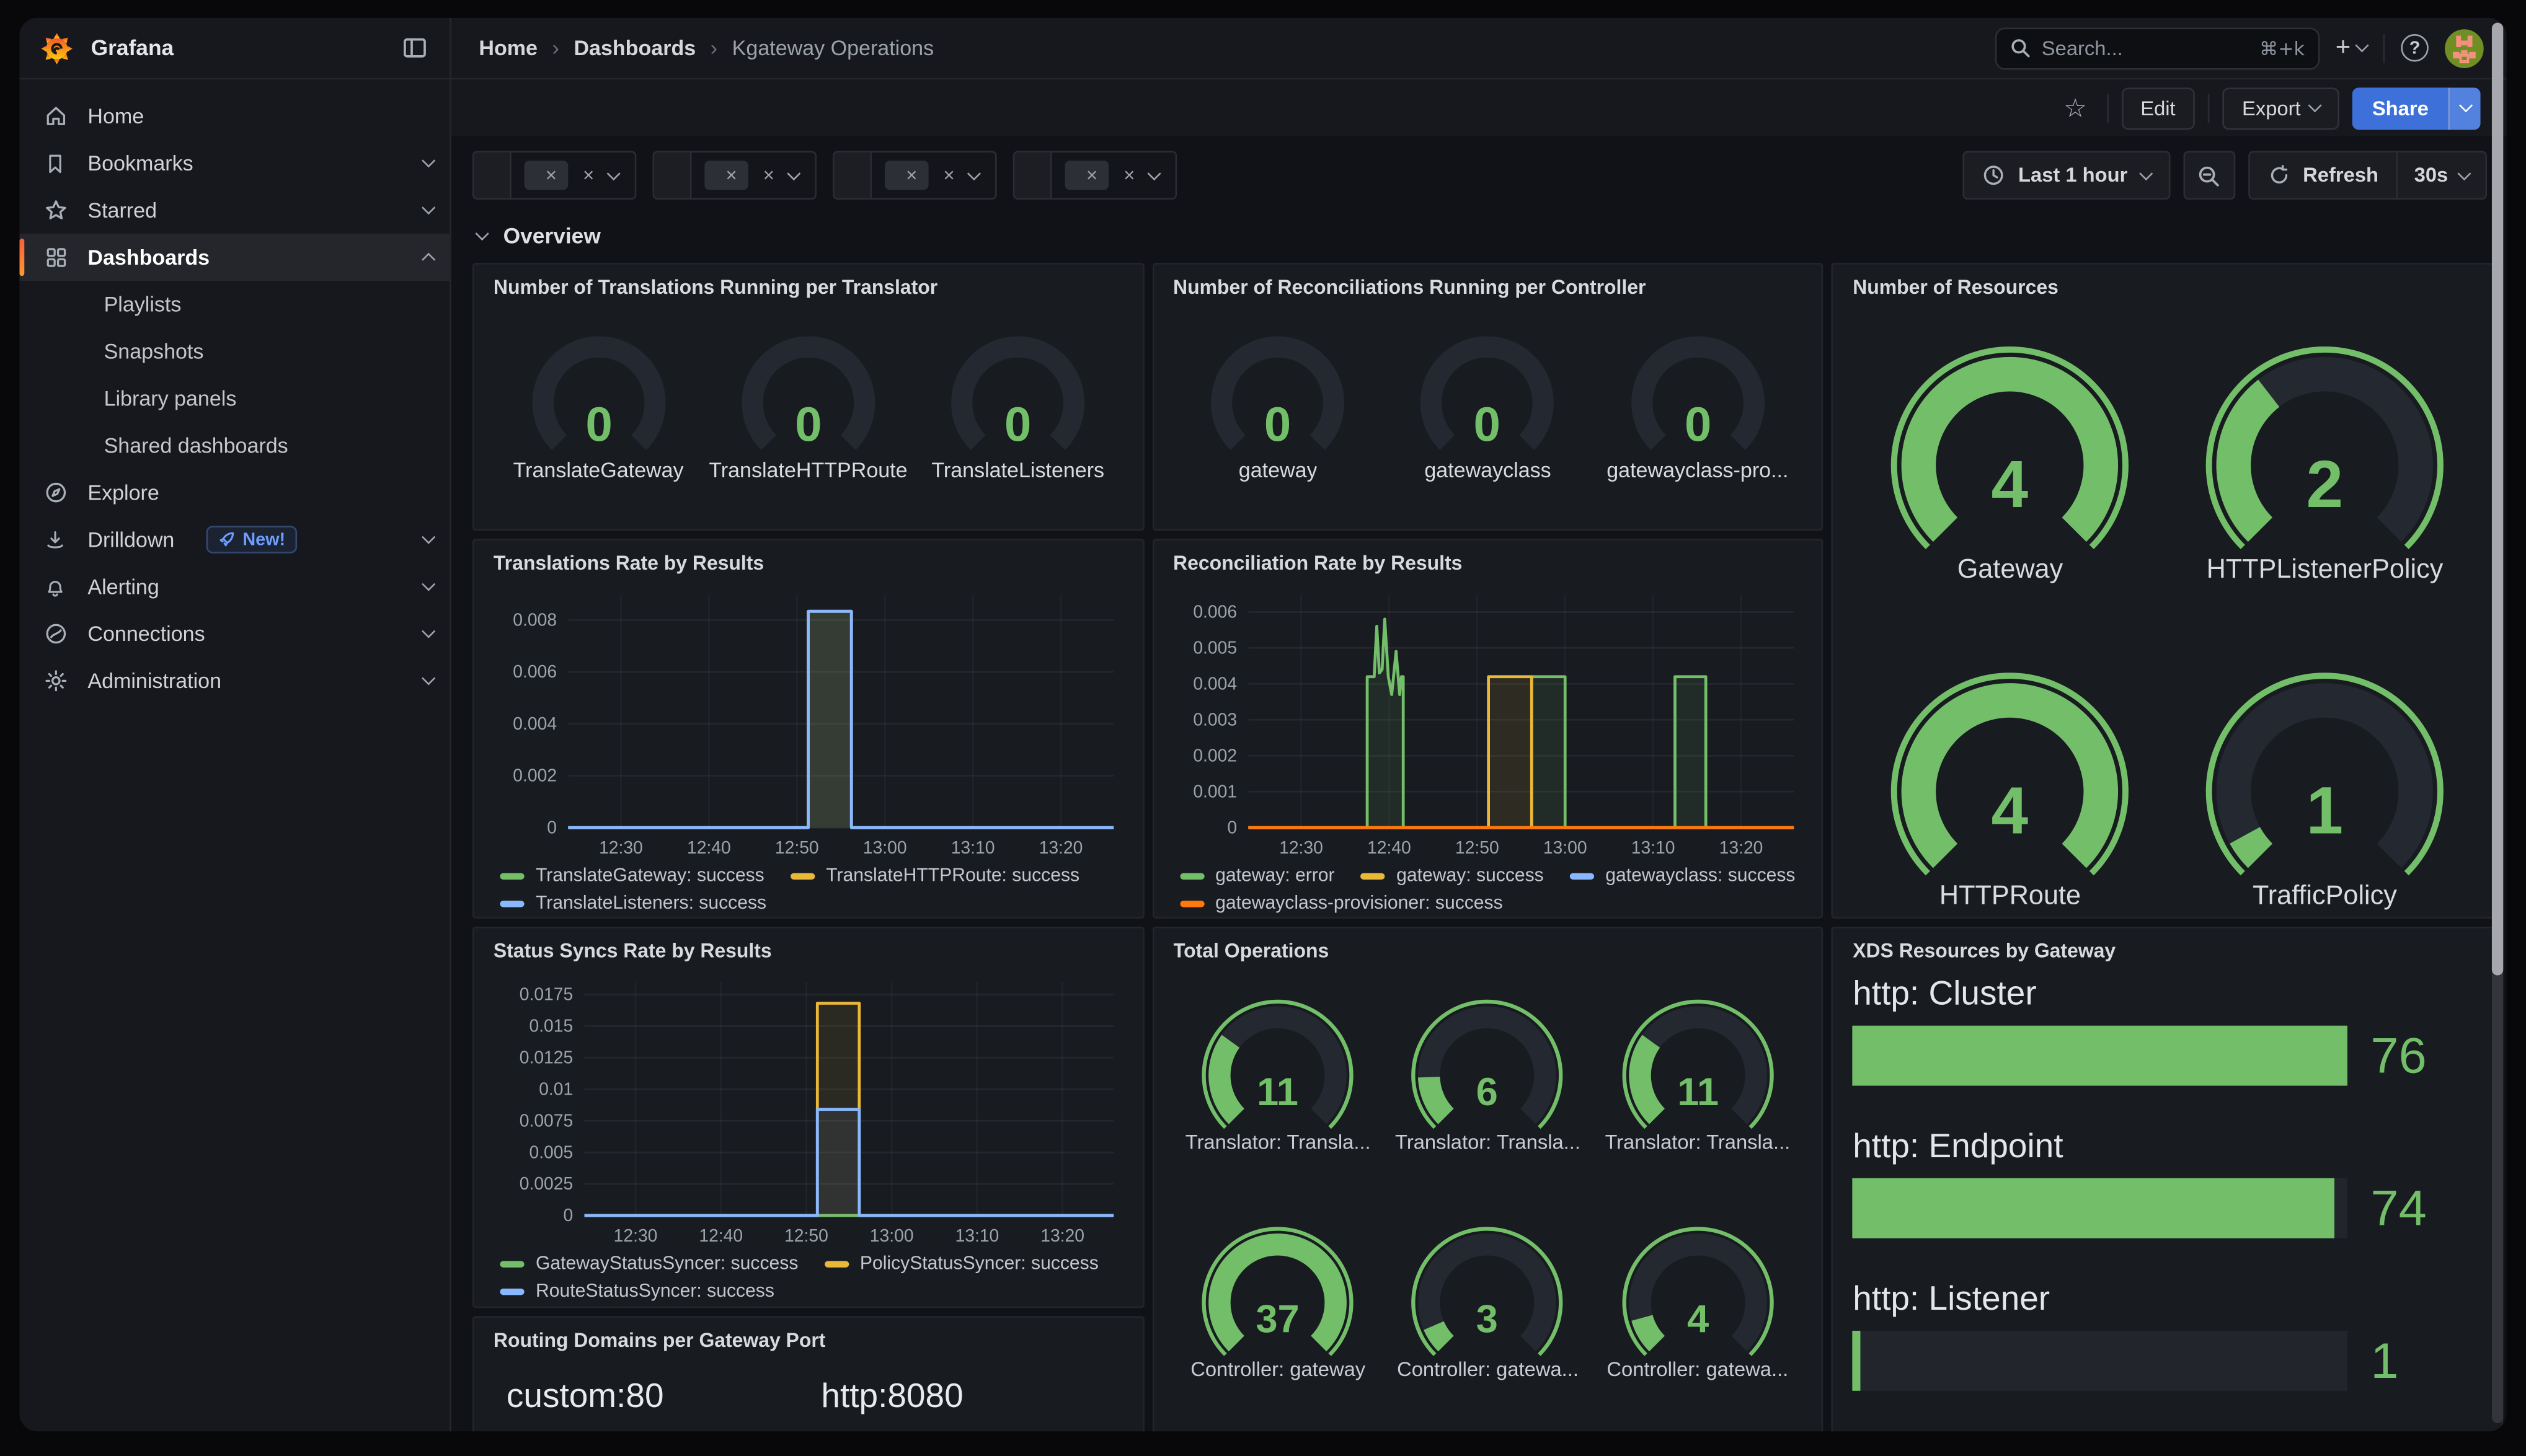  I want to click on legend-item: gateway: success, so click(1452, 876).